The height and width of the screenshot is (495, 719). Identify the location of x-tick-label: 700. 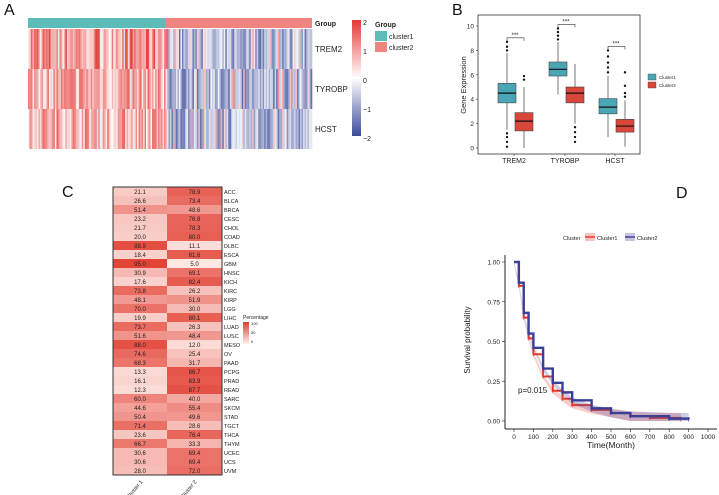
(649, 437).